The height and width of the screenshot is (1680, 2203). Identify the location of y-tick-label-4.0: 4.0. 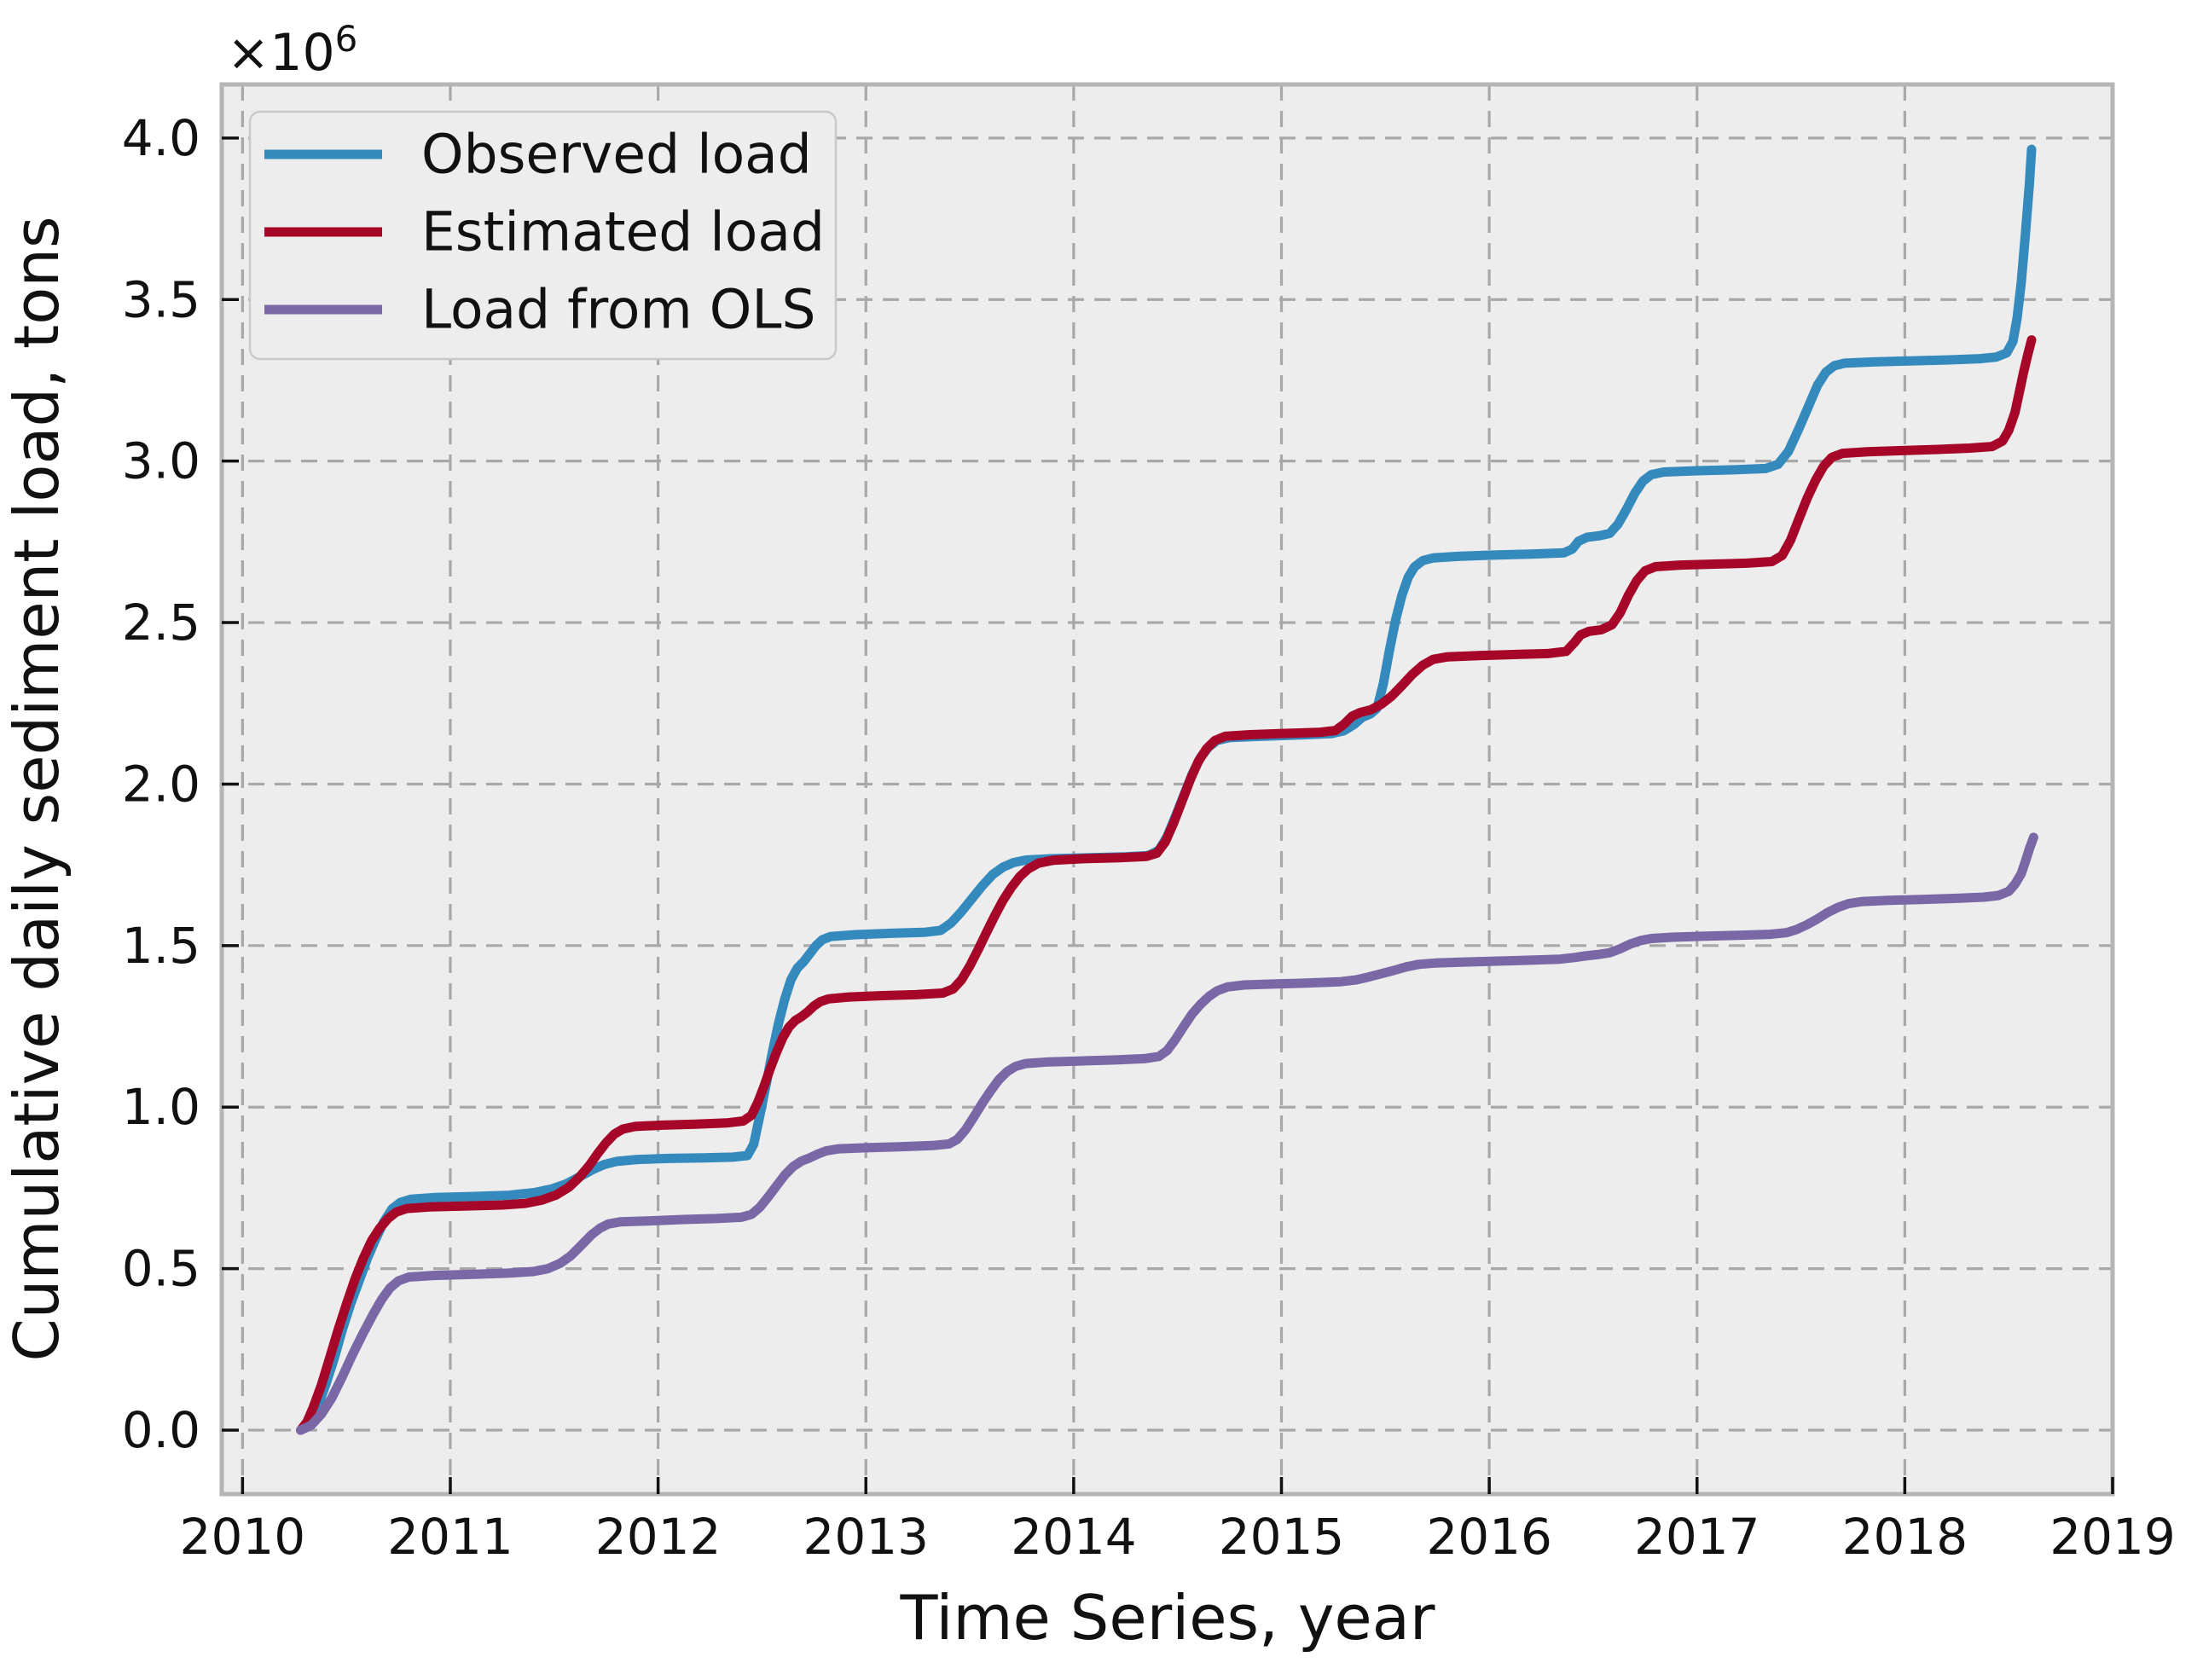
(161, 138).